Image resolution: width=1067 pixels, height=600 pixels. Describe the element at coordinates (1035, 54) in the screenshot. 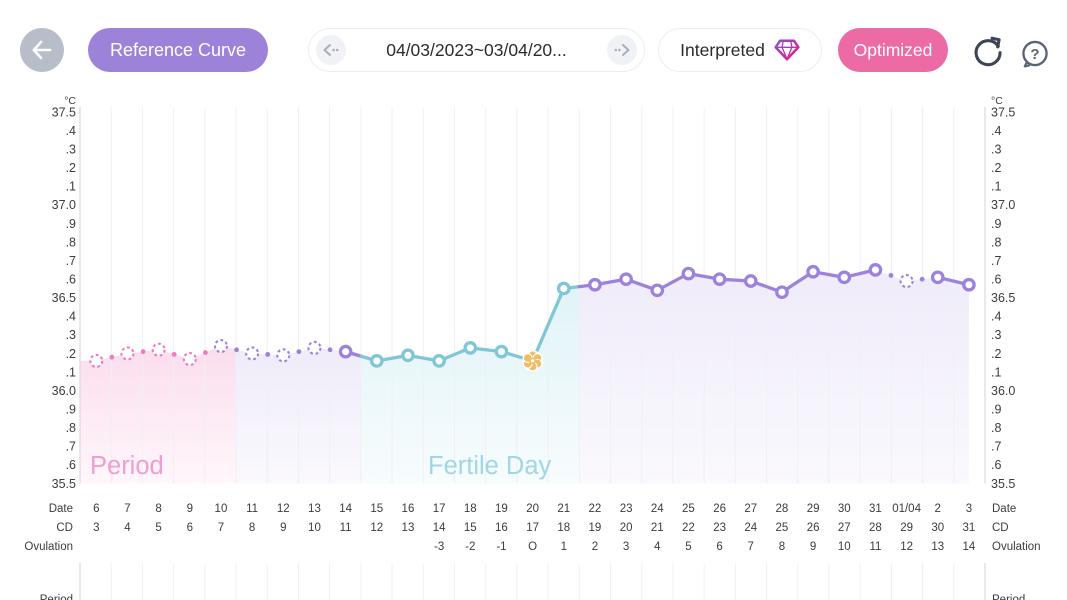

I see `help-button: ?` at that location.